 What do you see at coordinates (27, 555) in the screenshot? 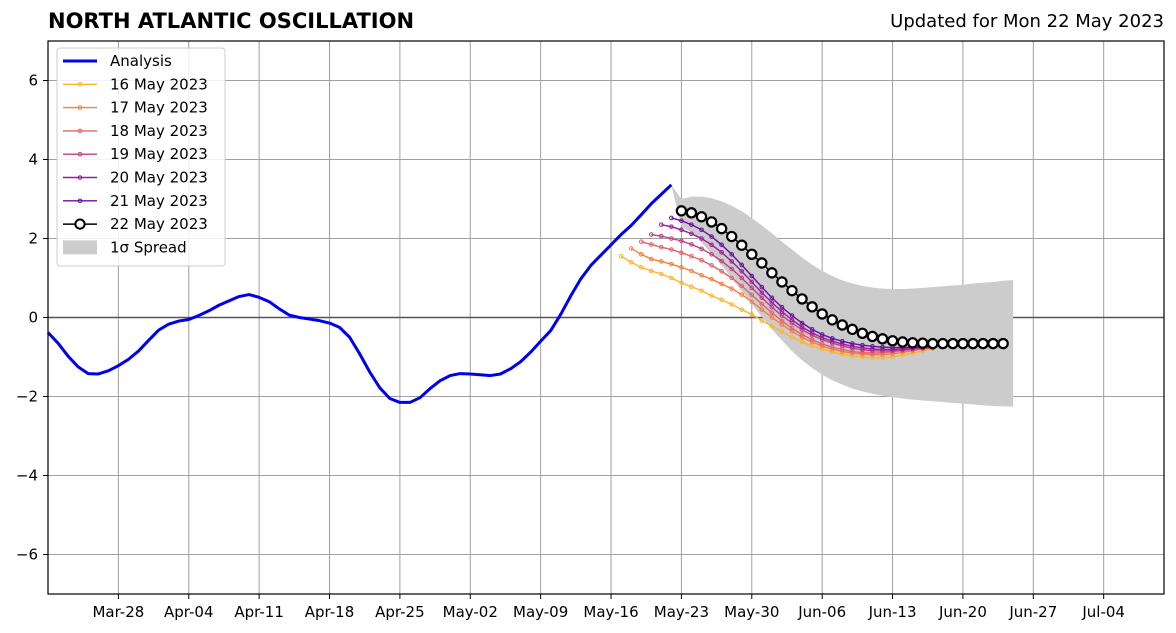
I see `y-tick-label: −6` at bounding box center [27, 555].